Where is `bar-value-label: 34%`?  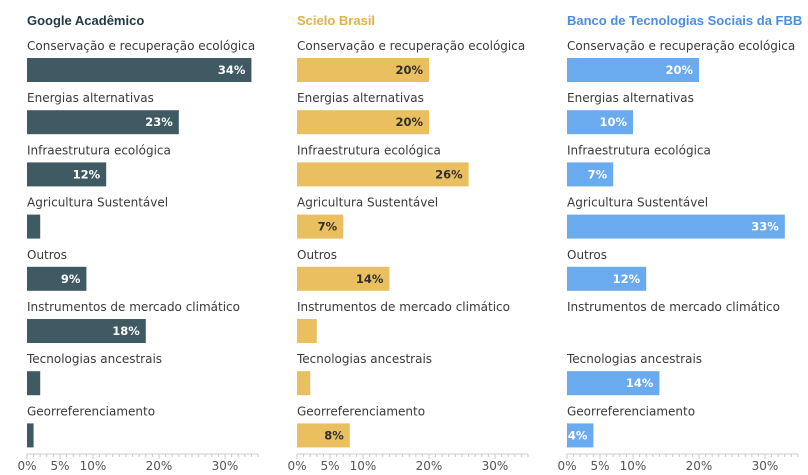
bar-value-label: 34% is located at coordinates (232, 70).